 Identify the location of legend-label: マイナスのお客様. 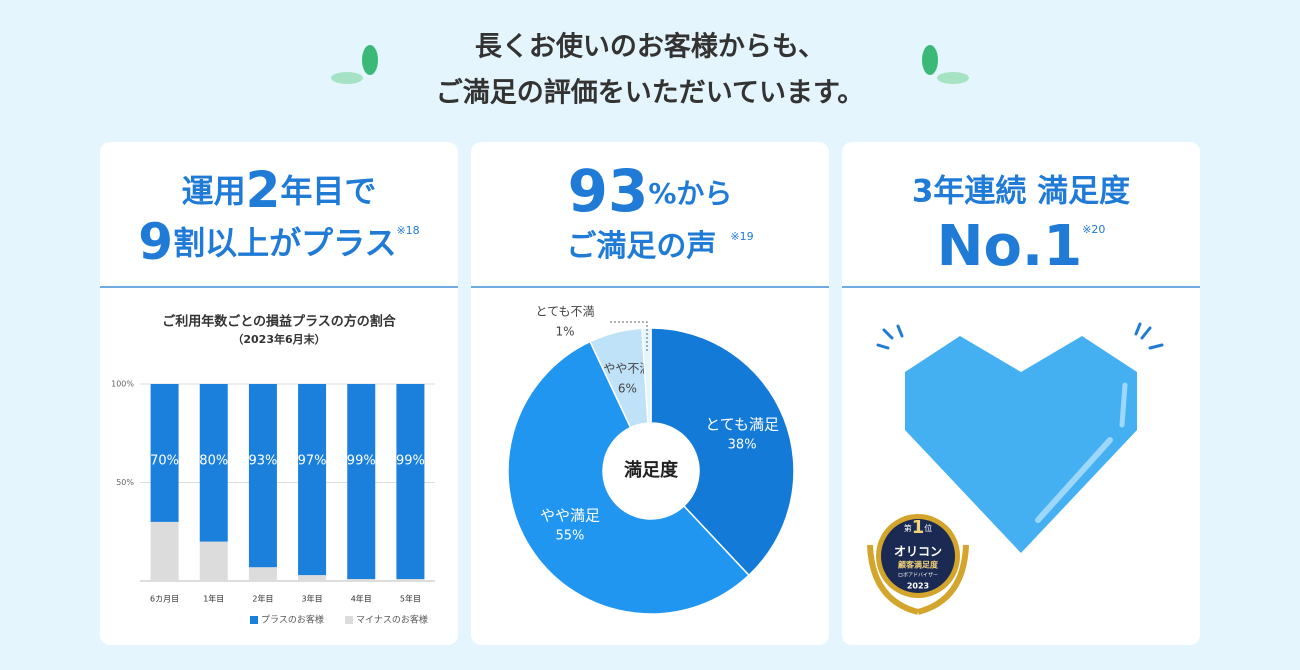
(392, 620).